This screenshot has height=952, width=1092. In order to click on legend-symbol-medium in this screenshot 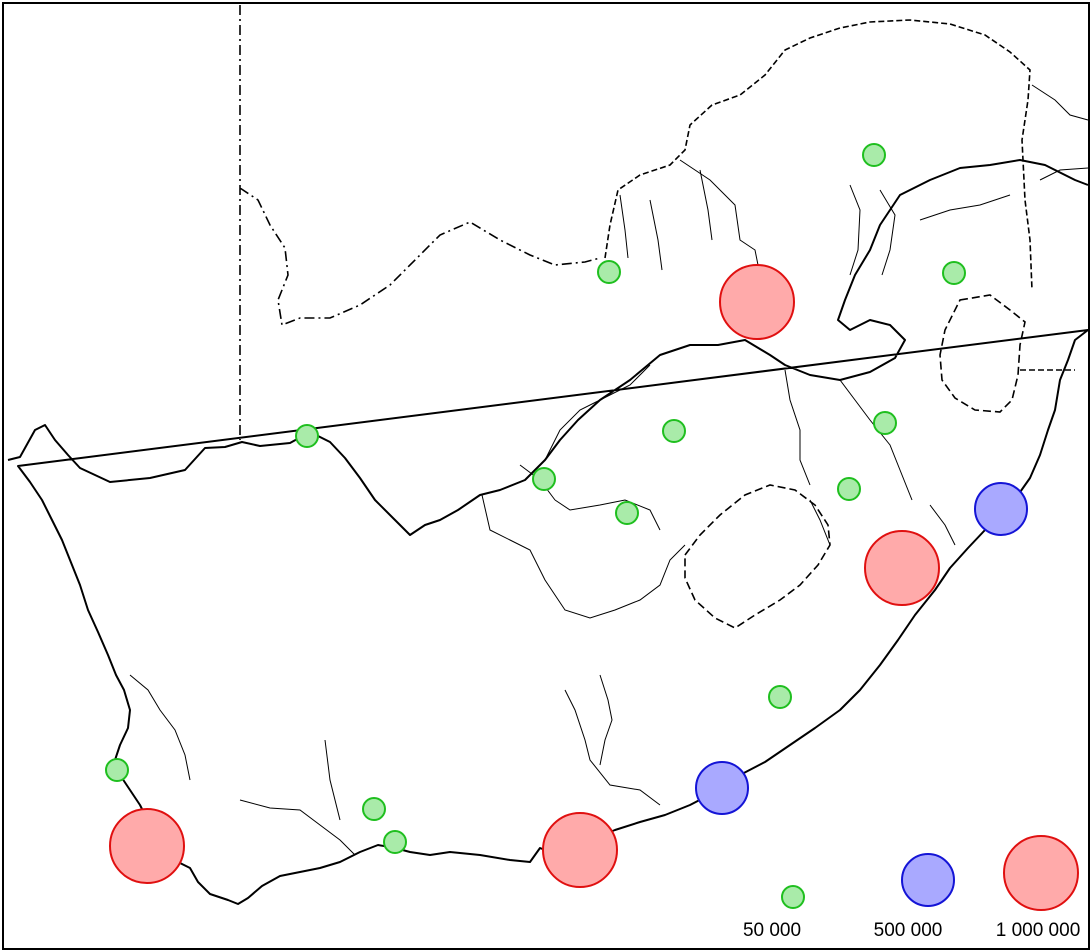, I will do `click(928, 880)`.